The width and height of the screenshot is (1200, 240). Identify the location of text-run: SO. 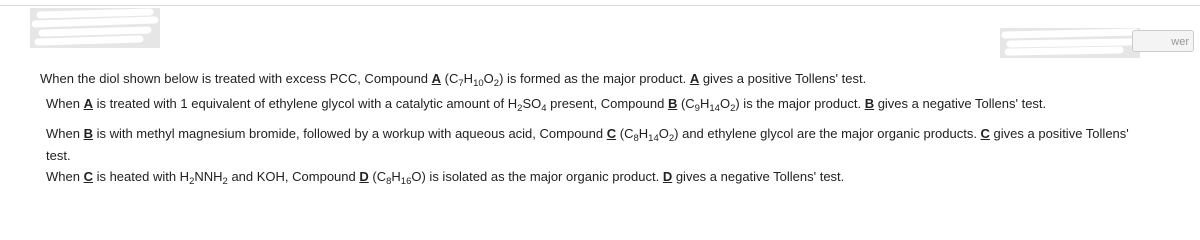
(532, 103).